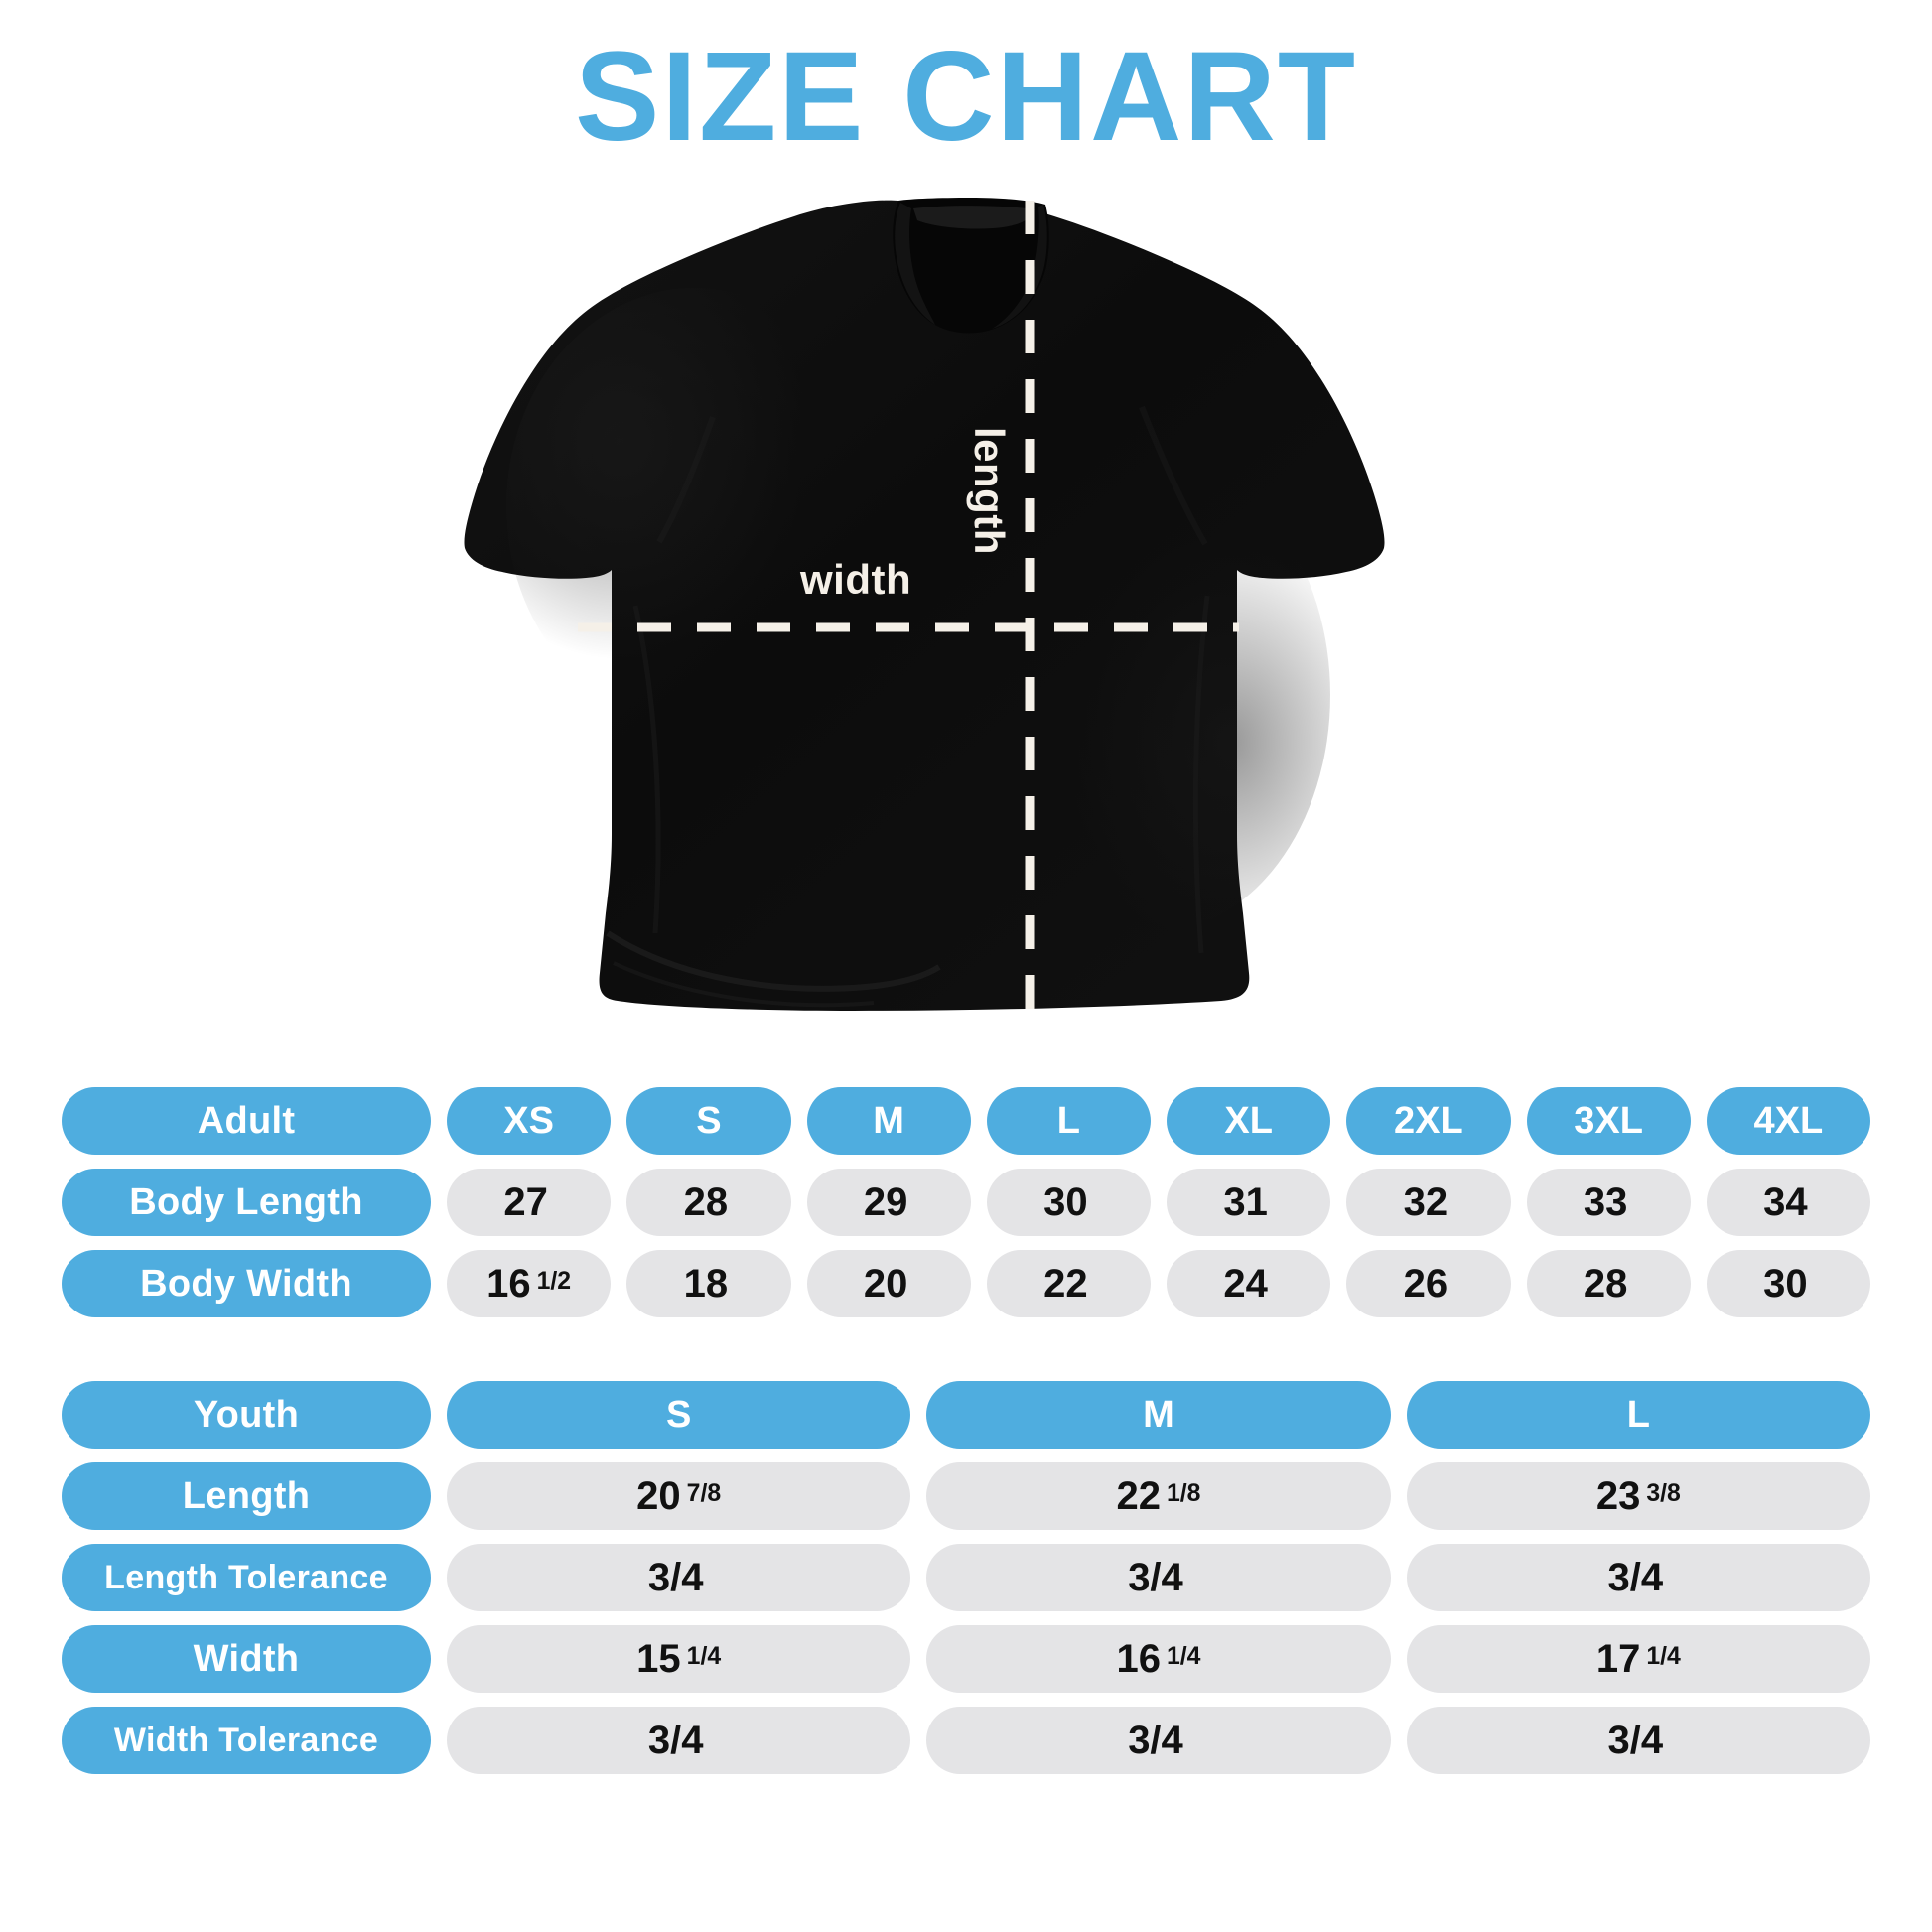 The height and width of the screenshot is (1932, 1932). I want to click on youth-width-m: 16 1/4, so click(1159, 1659).